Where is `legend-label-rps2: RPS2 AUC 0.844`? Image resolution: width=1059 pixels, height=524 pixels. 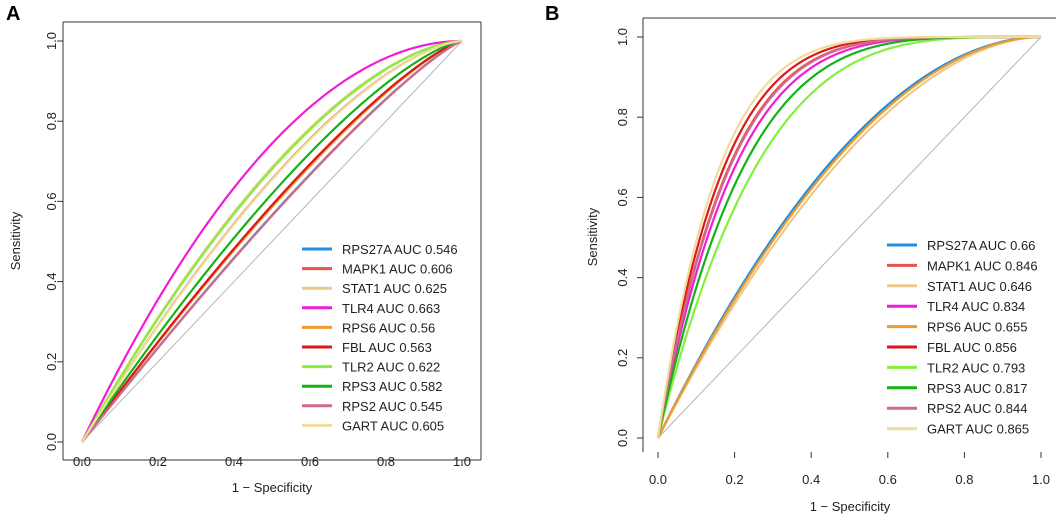
legend-label-rps2: RPS2 AUC 0.844 is located at coordinates (977, 408).